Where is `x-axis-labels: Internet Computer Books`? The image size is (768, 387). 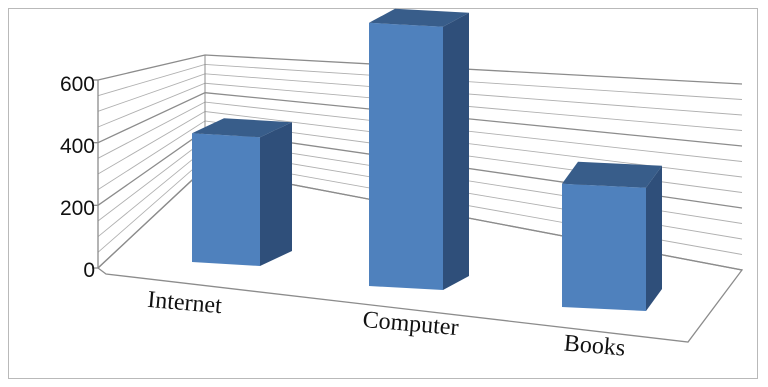 x-axis-labels: Internet Computer Books is located at coordinates (386, 324).